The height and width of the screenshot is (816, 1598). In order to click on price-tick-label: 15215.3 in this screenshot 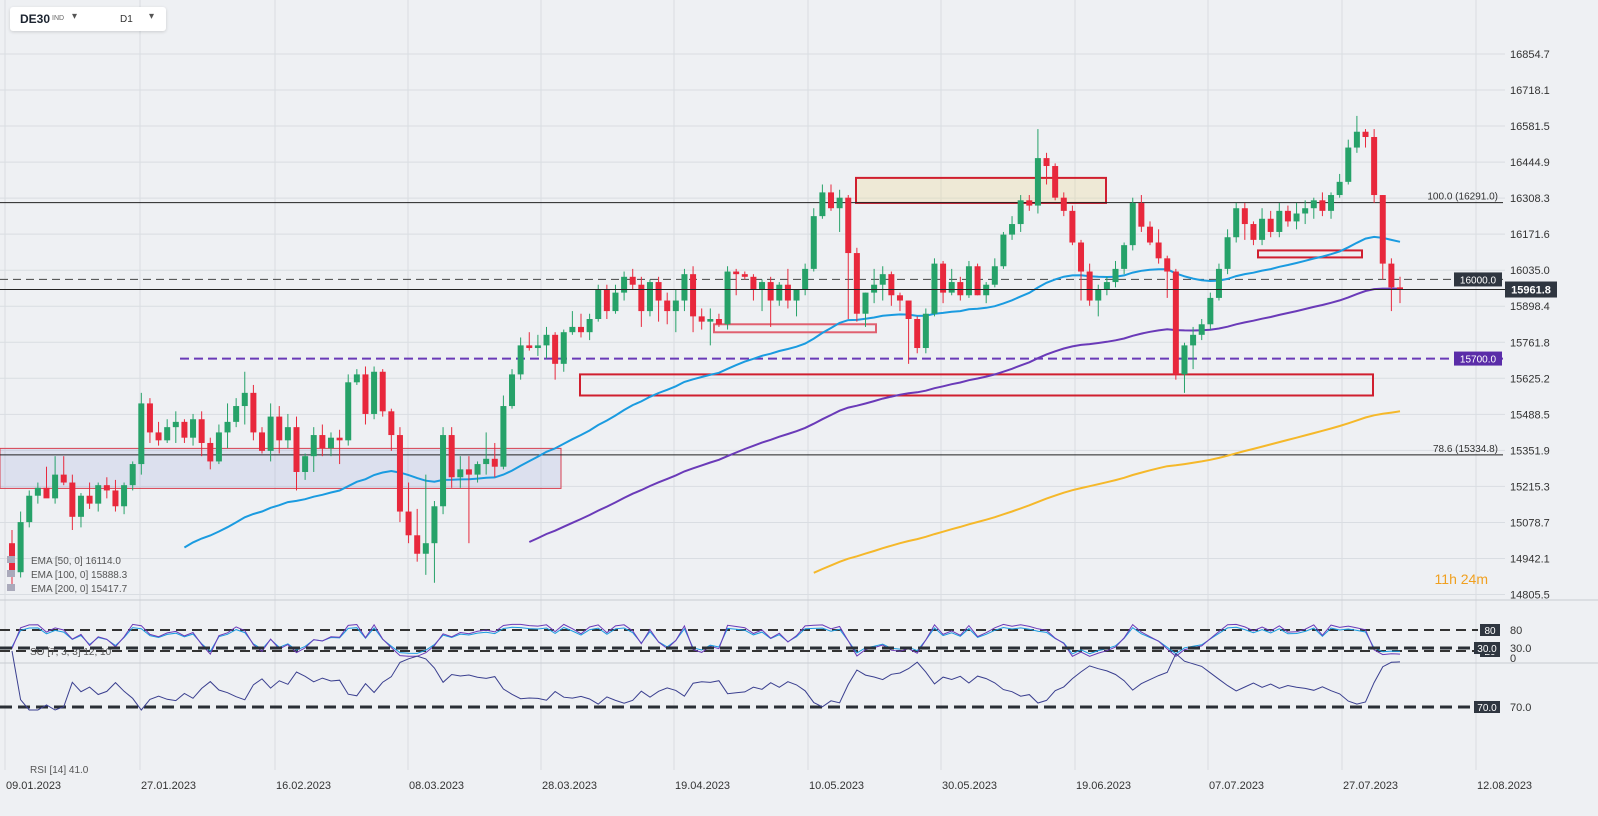, I will do `click(1530, 487)`.